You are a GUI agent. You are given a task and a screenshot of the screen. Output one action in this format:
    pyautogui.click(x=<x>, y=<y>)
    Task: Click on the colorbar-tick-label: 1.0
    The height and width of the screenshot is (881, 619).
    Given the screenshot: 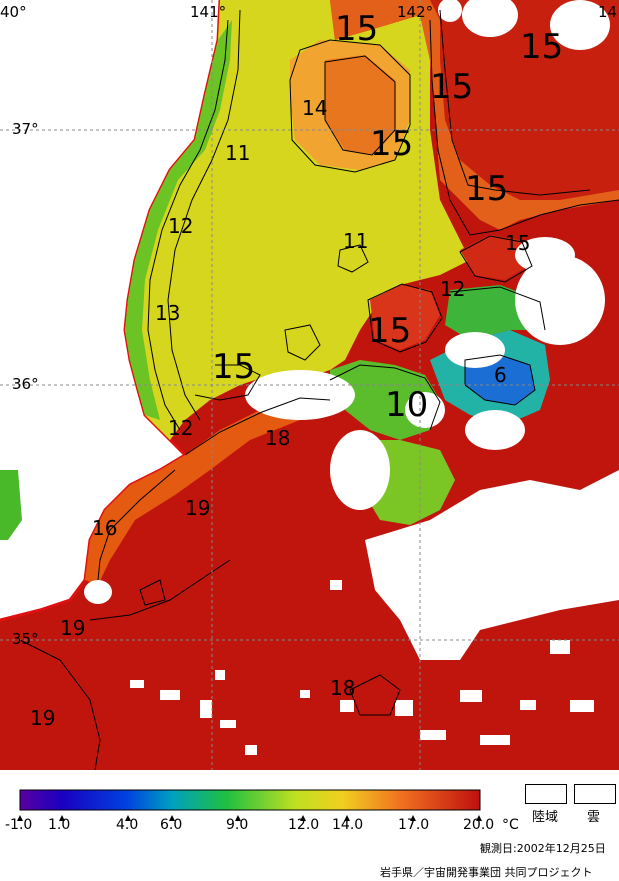 What is the action you would take?
    pyautogui.click(x=59, y=825)
    